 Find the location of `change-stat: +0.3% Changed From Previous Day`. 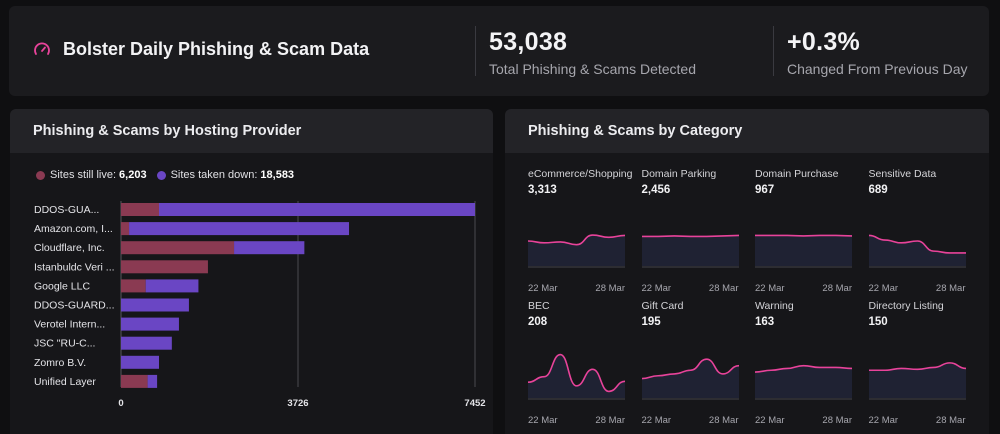

change-stat: +0.3% Changed From Previous Day is located at coordinates (877, 52).